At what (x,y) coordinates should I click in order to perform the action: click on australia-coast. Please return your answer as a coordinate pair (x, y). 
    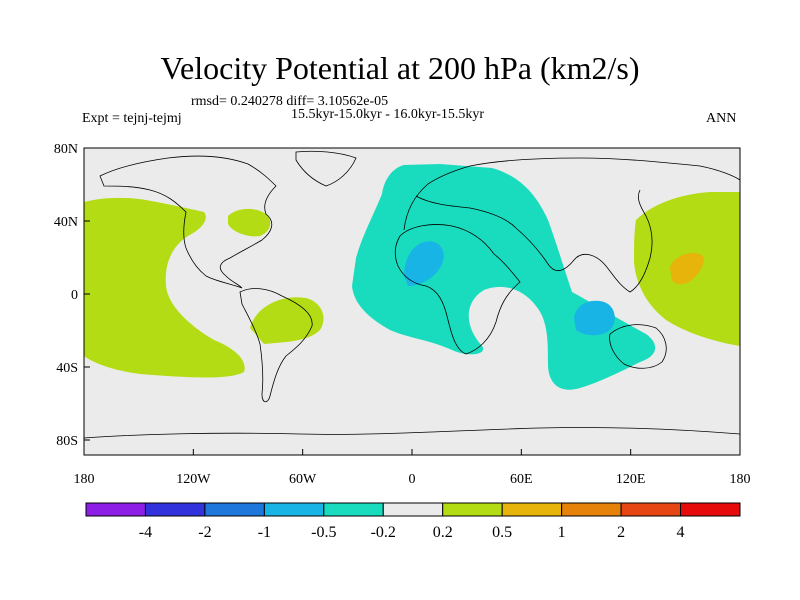
    Looking at the image, I should click on (638, 346).